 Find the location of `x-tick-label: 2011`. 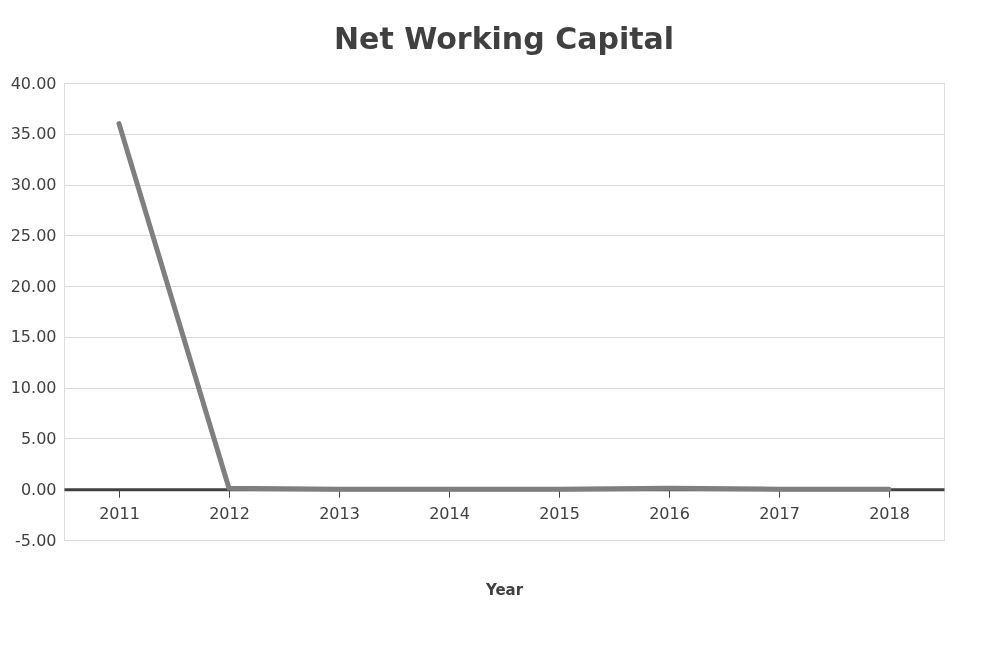

x-tick-label: 2011 is located at coordinates (119, 513).